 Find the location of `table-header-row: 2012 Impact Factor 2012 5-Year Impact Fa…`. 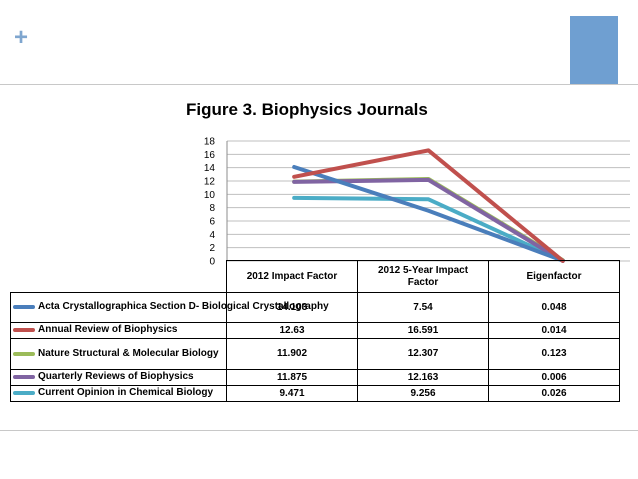

table-header-row: 2012 Impact Factor 2012 5-Year Impact Fa… is located at coordinates (315, 276).